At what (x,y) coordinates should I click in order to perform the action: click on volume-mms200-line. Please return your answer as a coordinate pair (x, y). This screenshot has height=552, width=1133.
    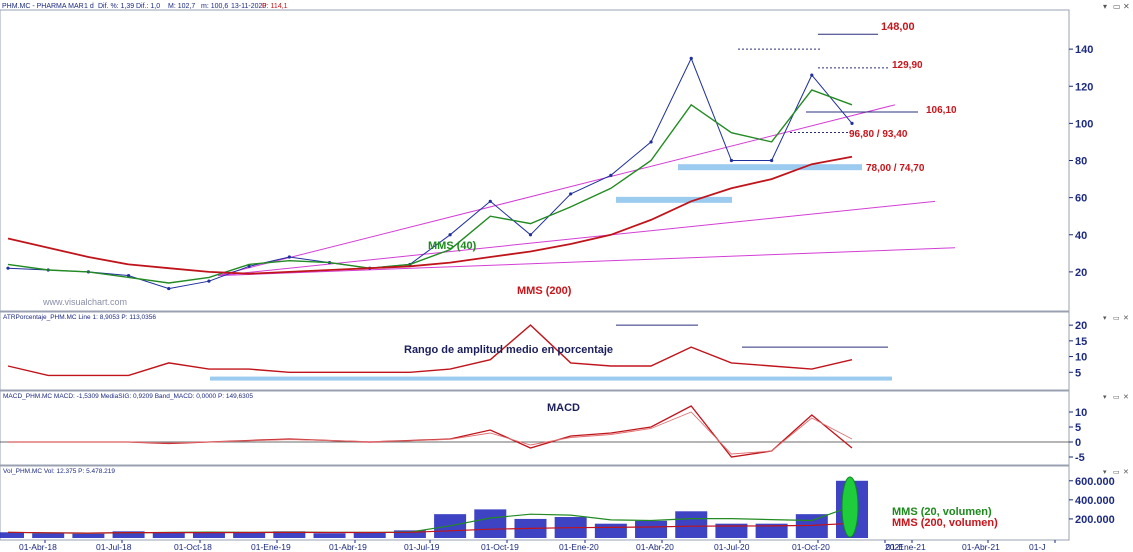
    Looking at the image, I should click on (430, 528).